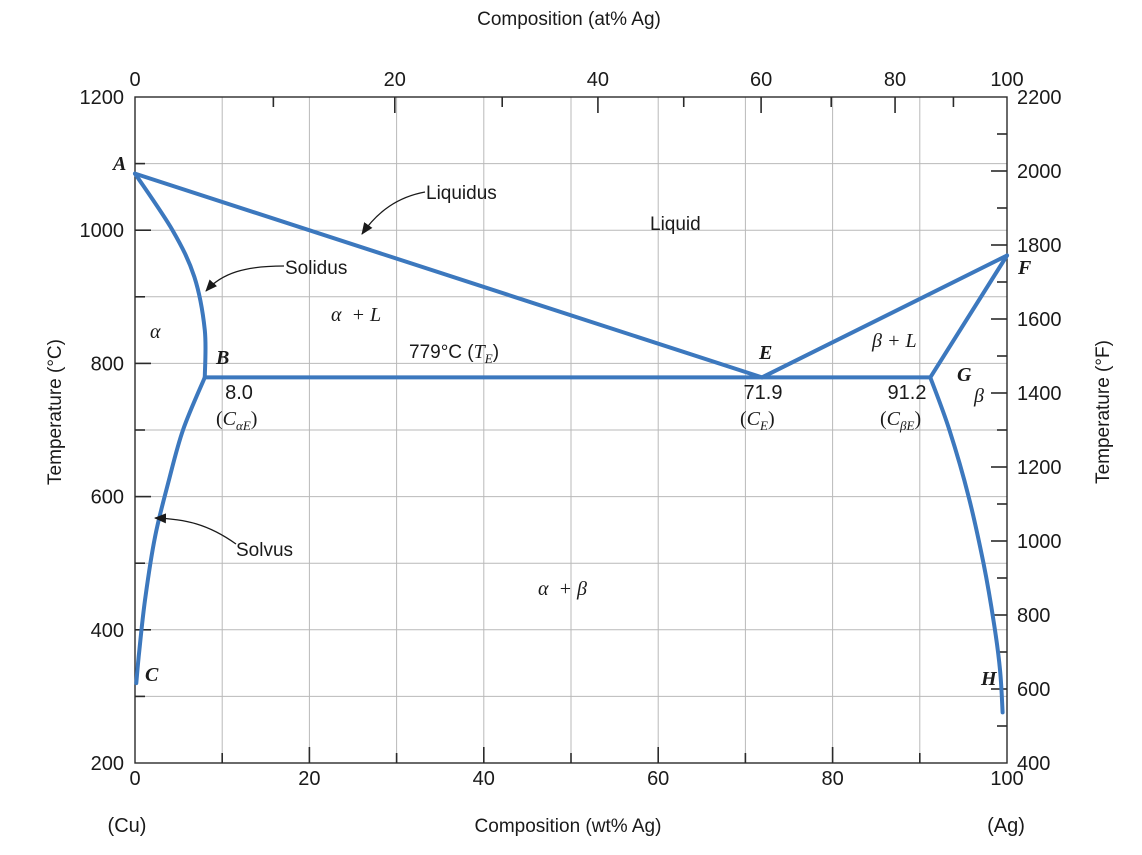 The width and height of the screenshot is (1142, 855). Describe the element at coordinates (107, 631) in the screenshot. I see `y-tick-label: 400` at that location.